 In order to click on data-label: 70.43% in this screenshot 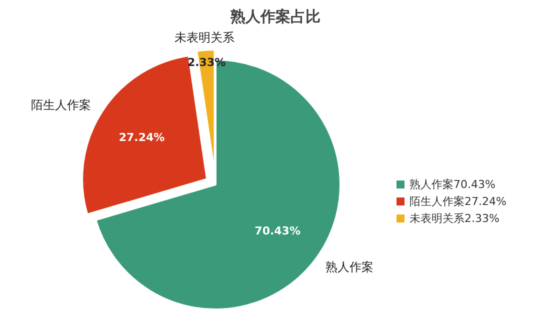, I will do `click(277, 231)`.